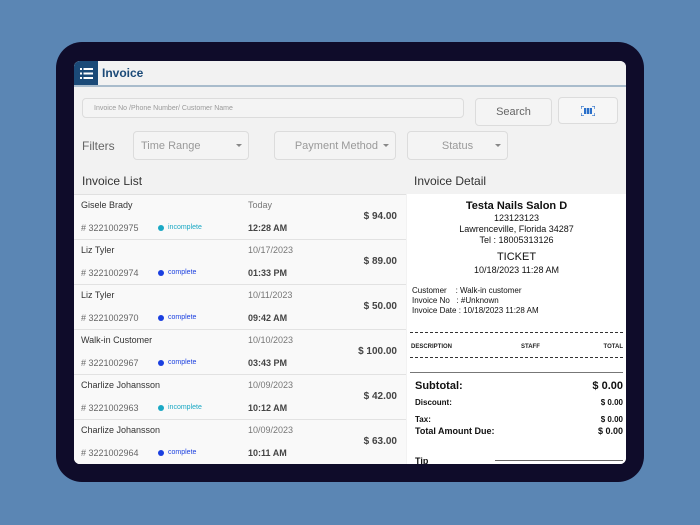 The width and height of the screenshot is (700, 525). I want to click on invoice-no-line: Invoice No : #Unknown, so click(455, 300).